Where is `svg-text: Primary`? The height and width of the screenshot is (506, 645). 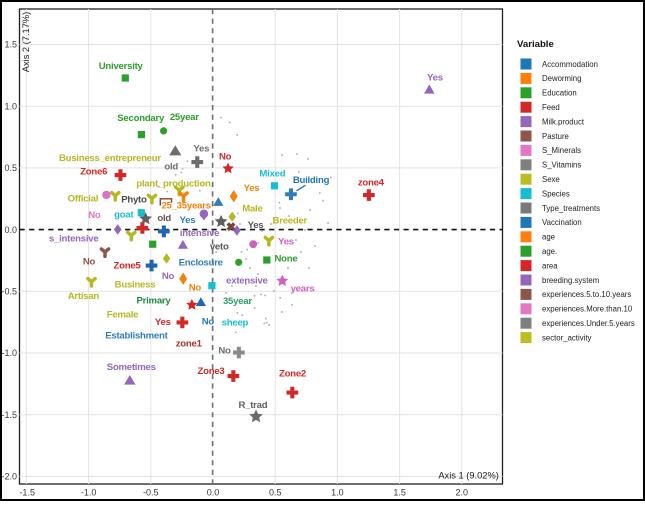 svg-text: Primary is located at coordinates (154, 301).